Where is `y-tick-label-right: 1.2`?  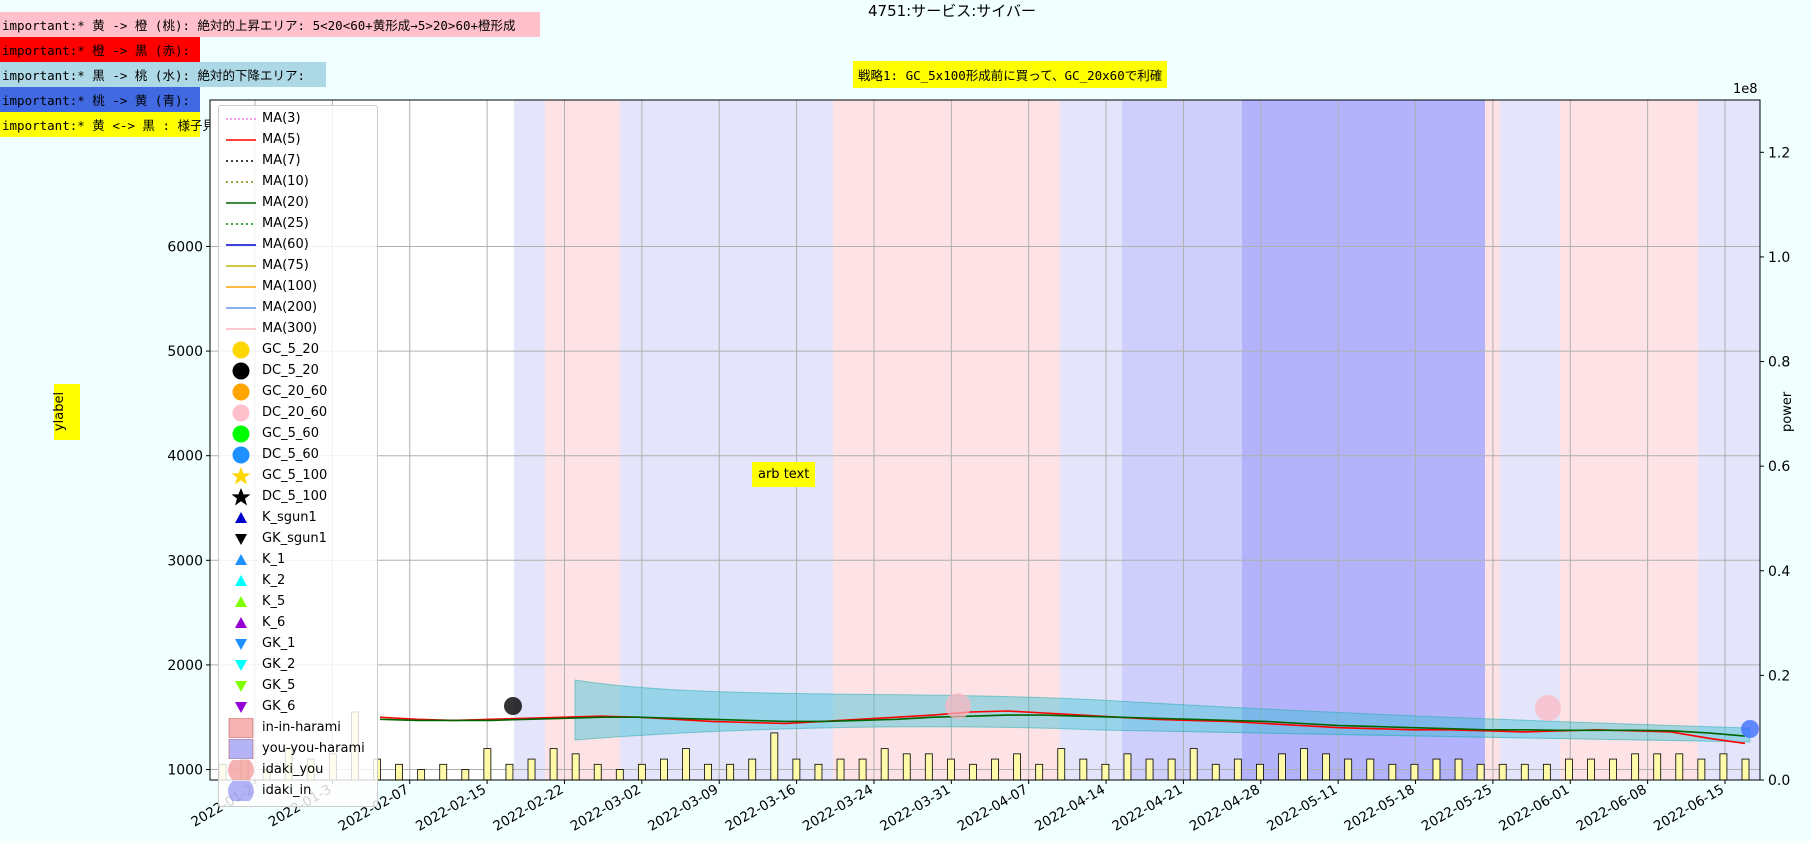
y-tick-label-right: 1.2 is located at coordinates (1779, 153).